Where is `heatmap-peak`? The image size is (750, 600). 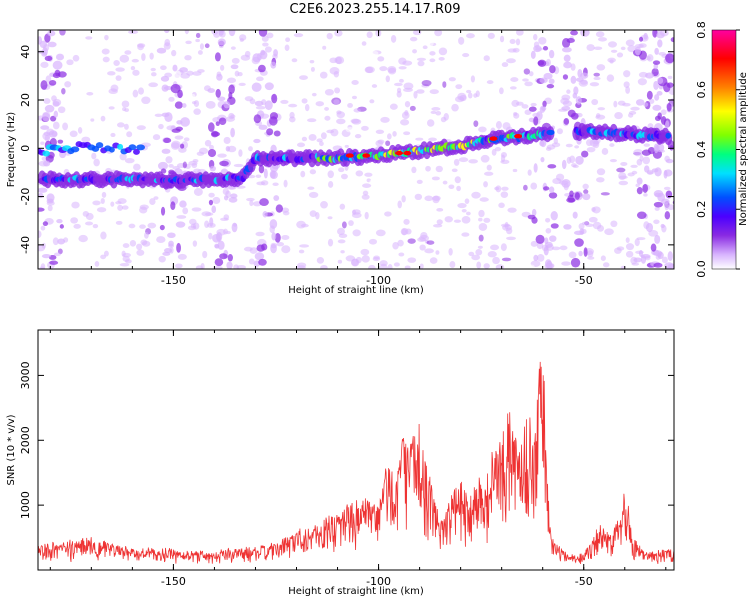
heatmap-peak is located at coordinates (366, 155).